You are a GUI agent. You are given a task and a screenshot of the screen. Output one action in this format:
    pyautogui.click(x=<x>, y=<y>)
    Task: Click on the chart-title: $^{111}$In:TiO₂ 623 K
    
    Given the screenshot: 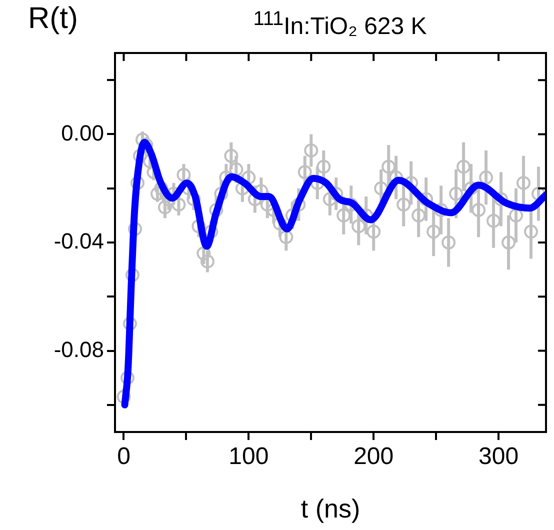 What is the action you would take?
    pyautogui.click(x=340, y=24)
    